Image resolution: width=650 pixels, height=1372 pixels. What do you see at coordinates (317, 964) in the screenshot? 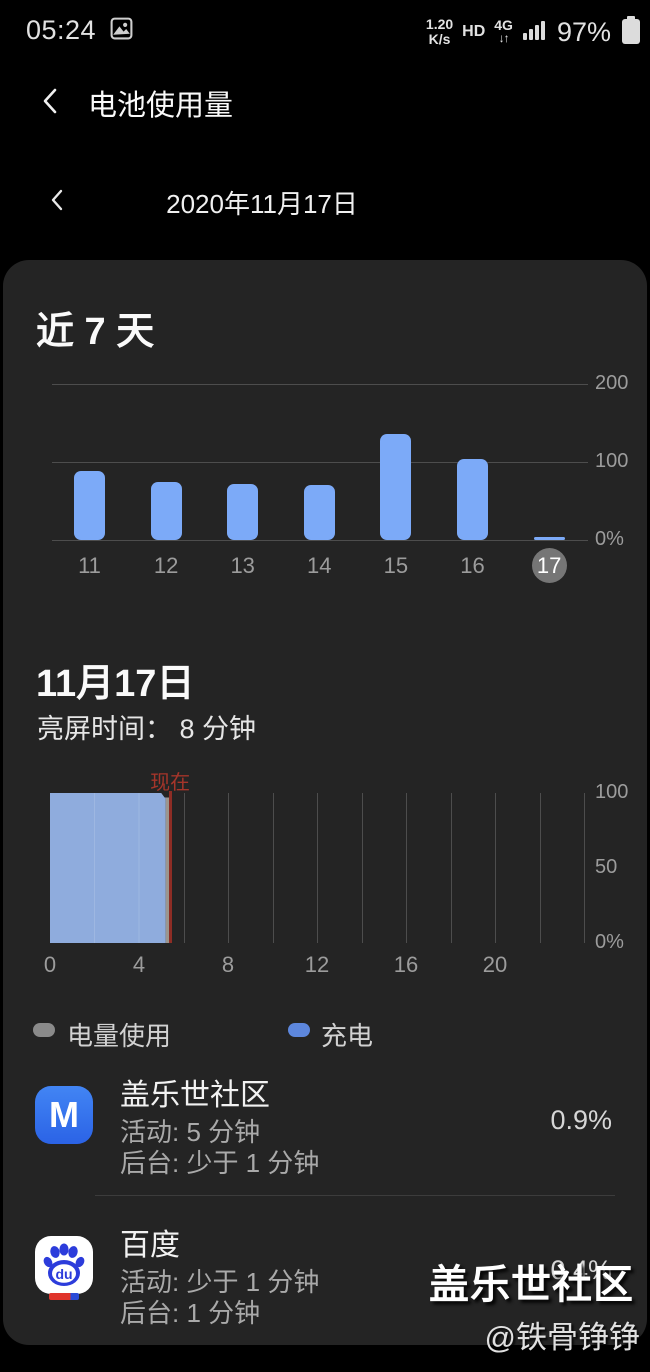
I see `day-xtick-12: 12` at bounding box center [317, 964].